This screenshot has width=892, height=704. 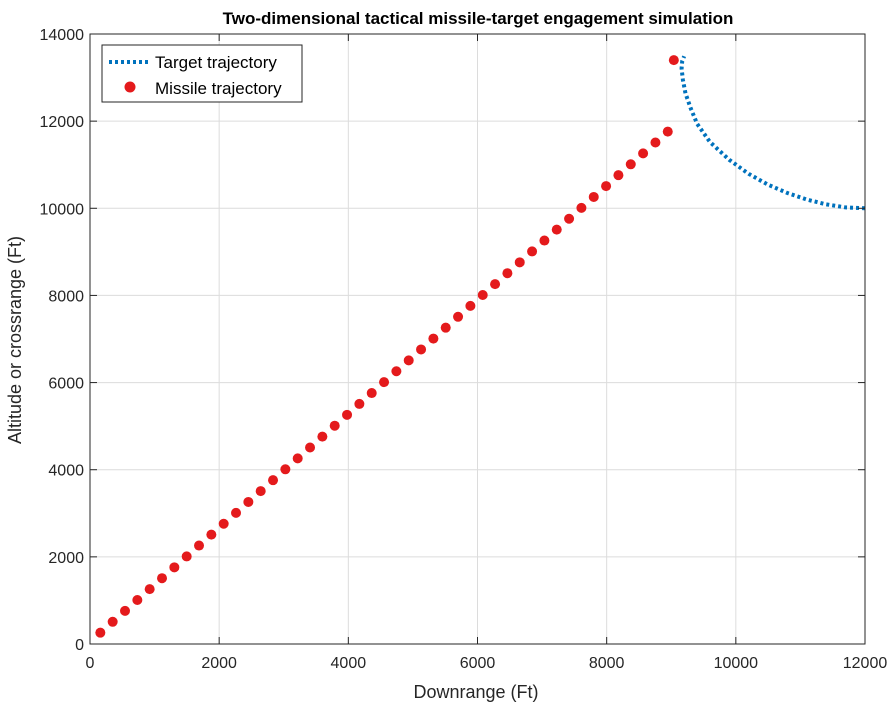 What do you see at coordinates (218, 88) in the screenshot?
I see `legend-missile-label: Missile trajectory` at bounding box center [218, 88].